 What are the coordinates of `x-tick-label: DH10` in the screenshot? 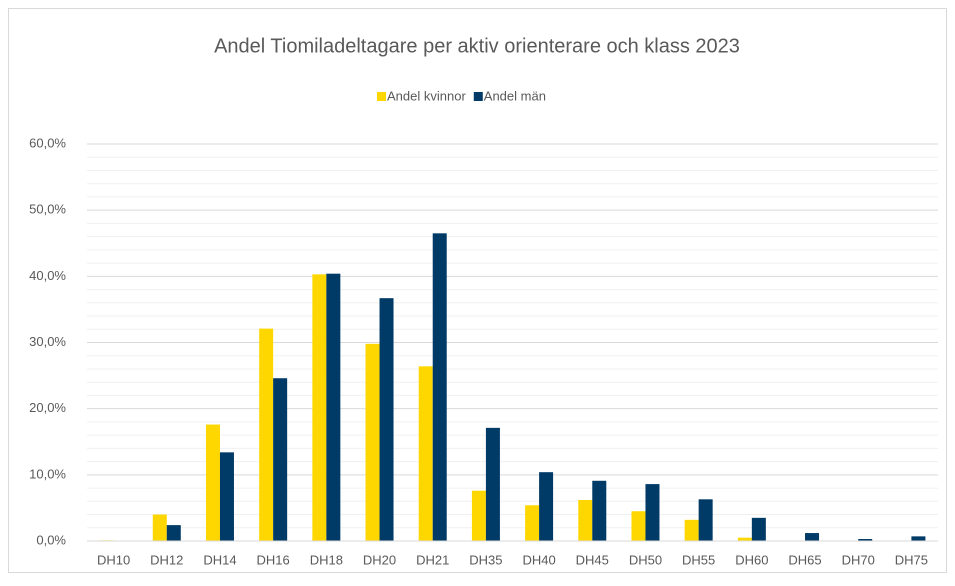 It's located at (113, 559).